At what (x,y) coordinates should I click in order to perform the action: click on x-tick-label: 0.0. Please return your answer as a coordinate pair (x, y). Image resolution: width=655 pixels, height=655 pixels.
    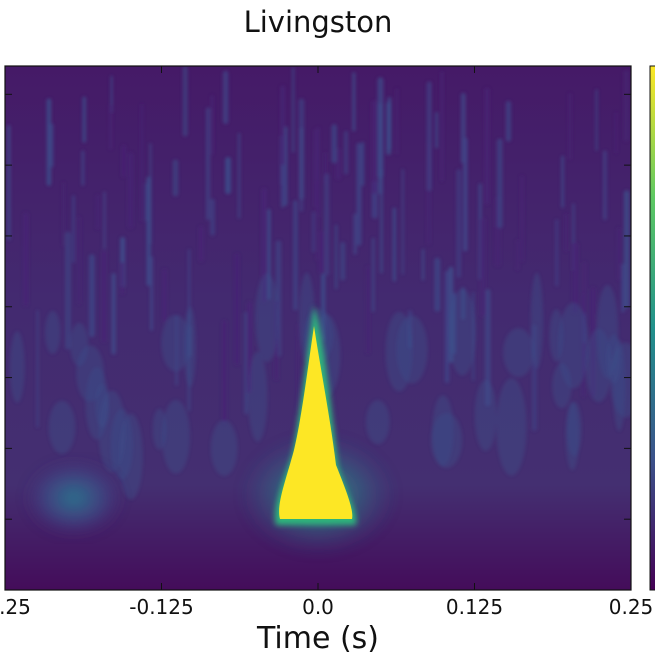
    Looking at the image, I should click on (318, 607).